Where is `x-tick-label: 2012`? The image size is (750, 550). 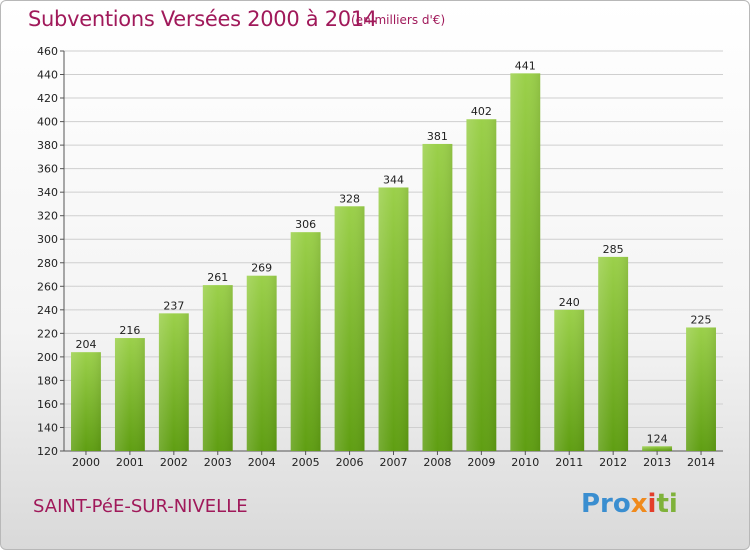
x-tick-label: 2012 is located at coordinates (613, 462).